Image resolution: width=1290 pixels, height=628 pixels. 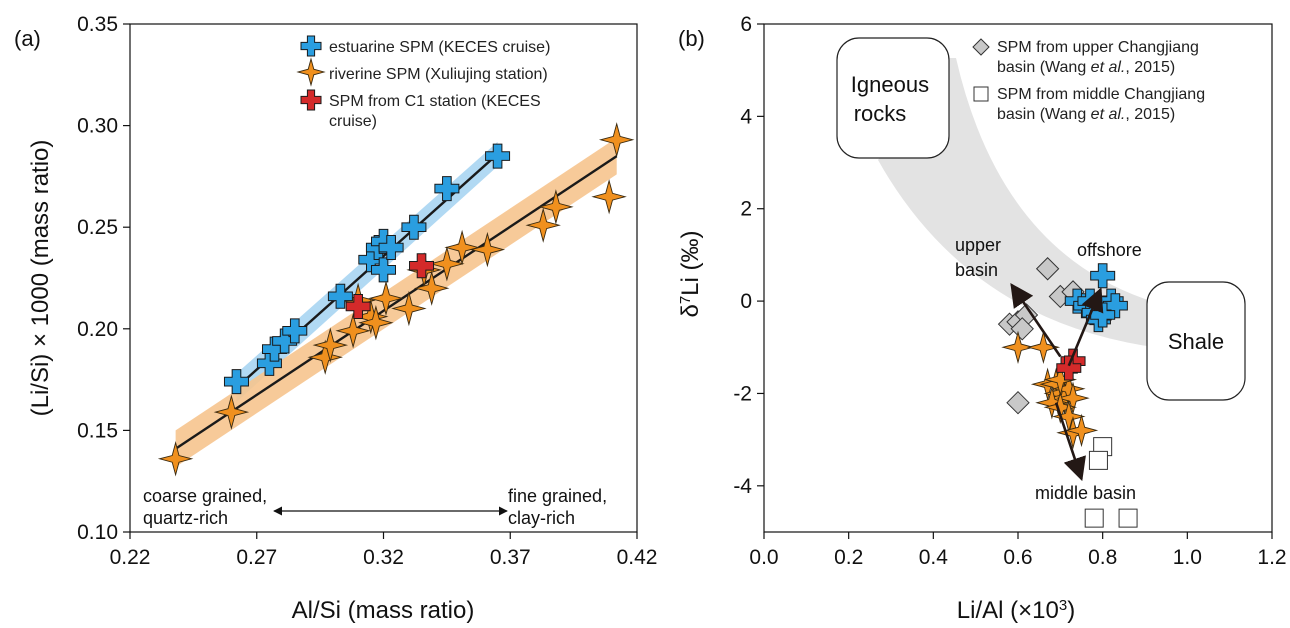 What do you see at coordinates (690, 310) in the screenshot?
I see `panel-b-y-axis-title-delta: δ` at bounding box center [690, 310].